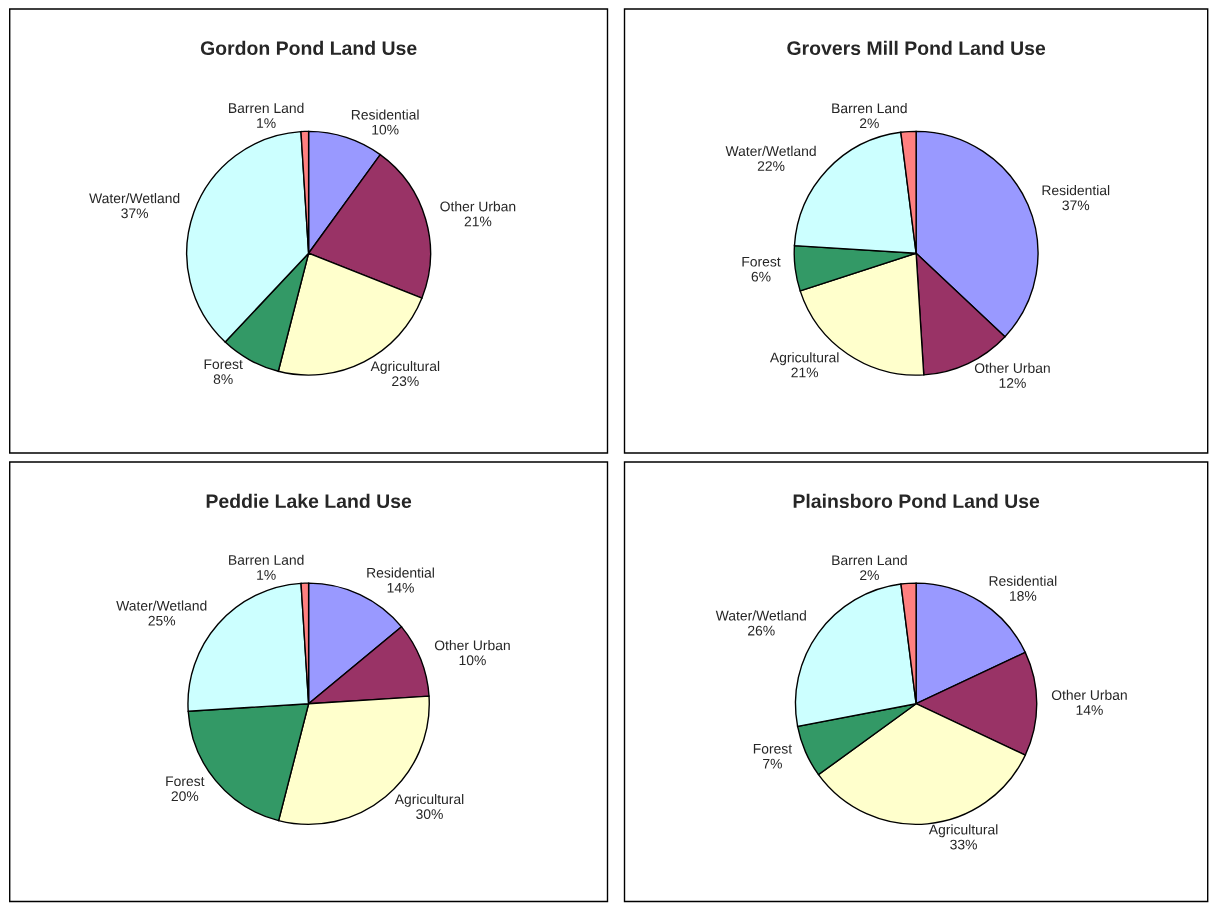  Describe the element at coordinates (916, 48) in the screenshot. I see `chart-title: Grovers Mill Pond Land Use` at that location.